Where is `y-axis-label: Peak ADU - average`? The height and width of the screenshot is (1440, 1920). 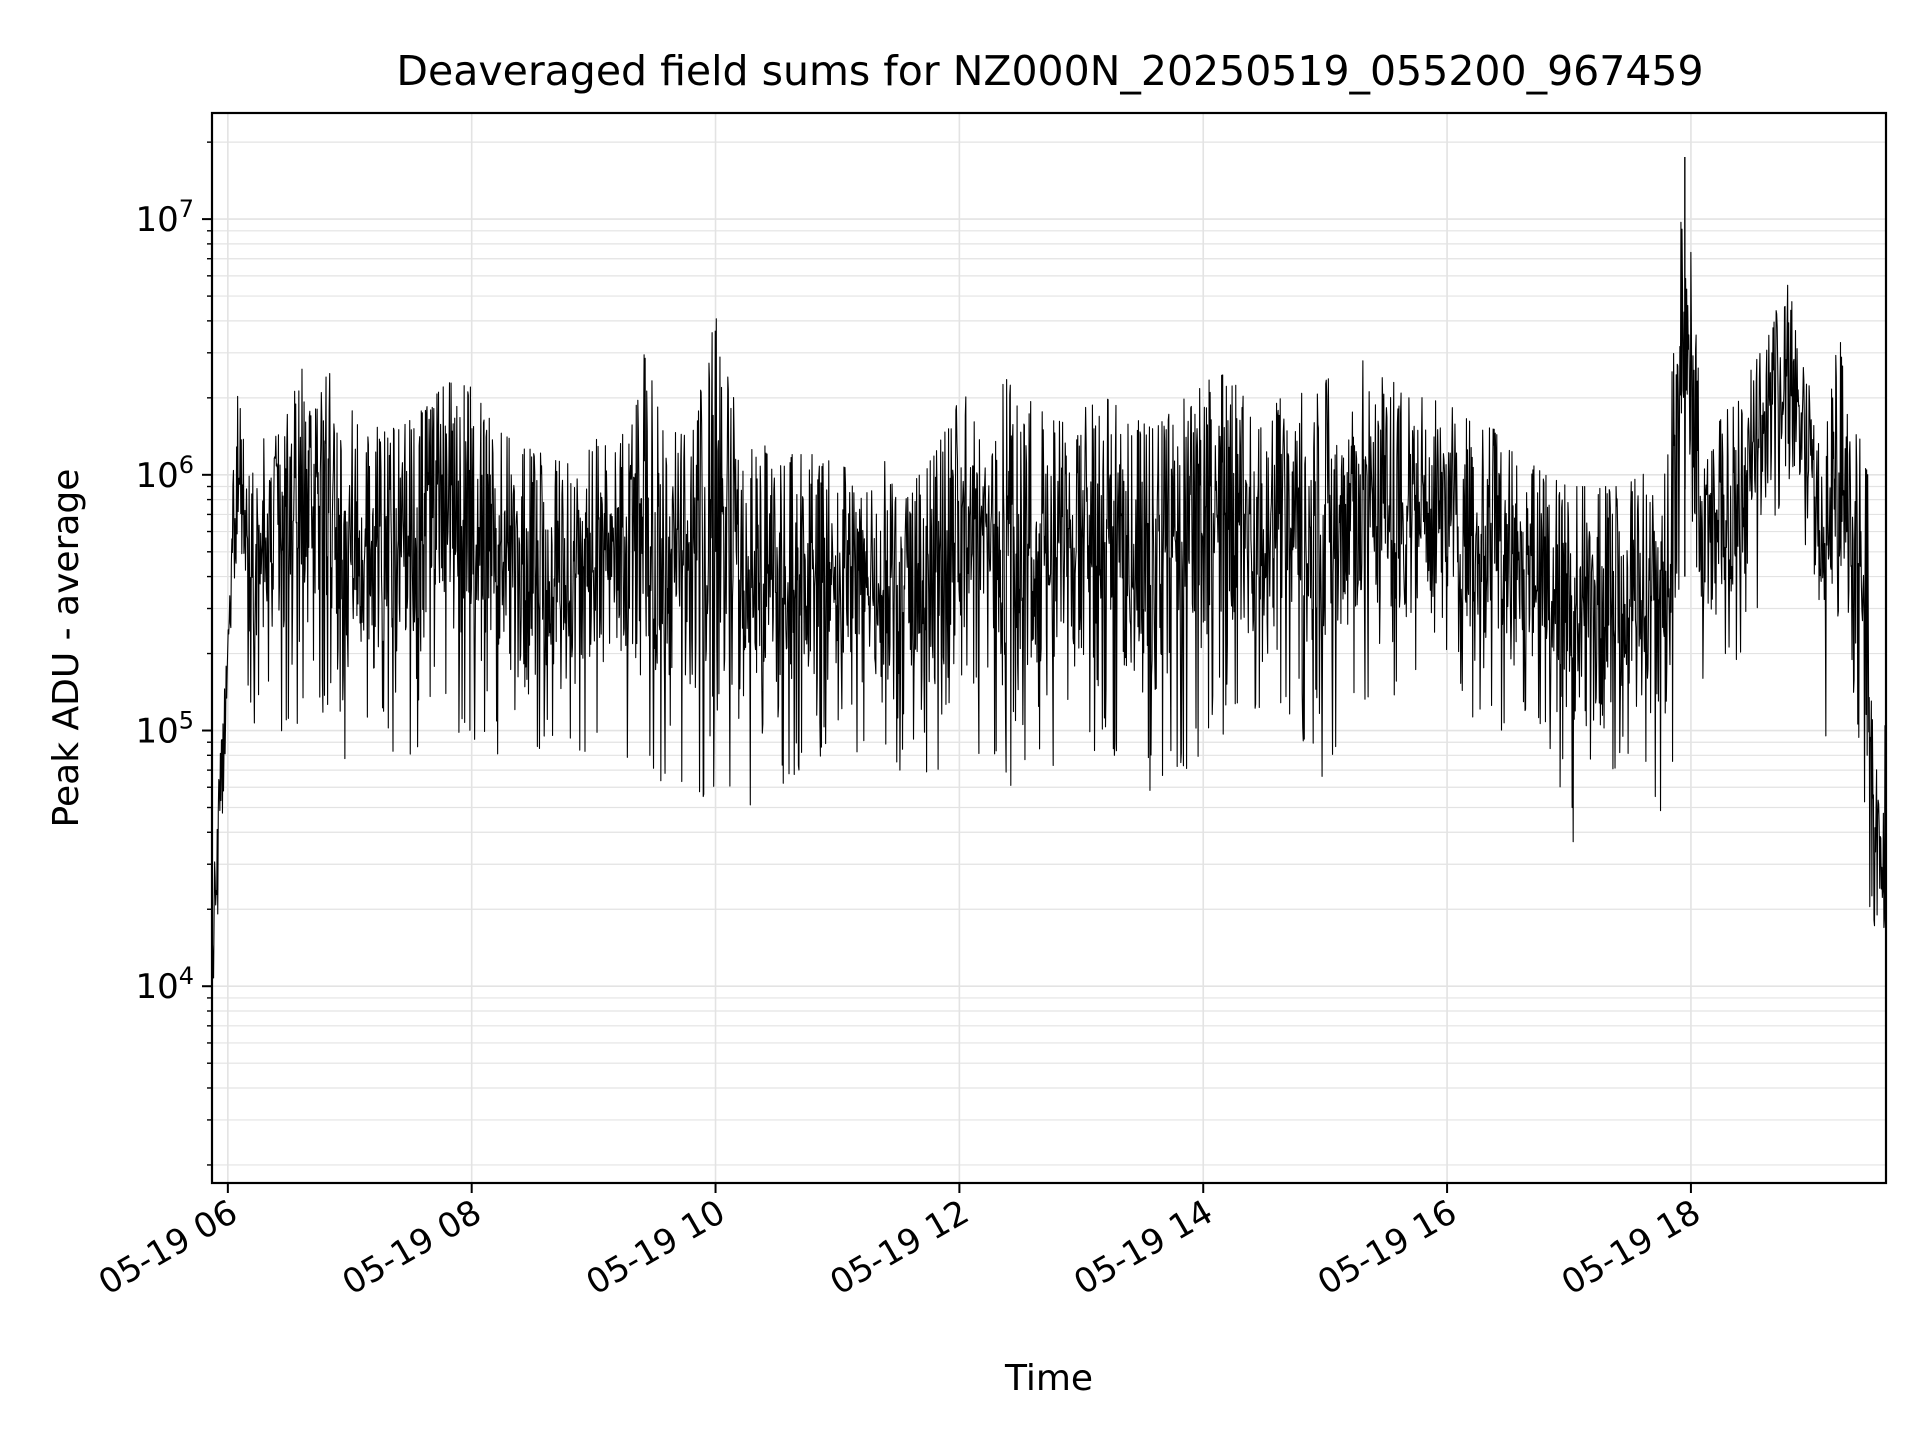
y-axis-label: Peak ADU - average is located at coordinates (66, 648).